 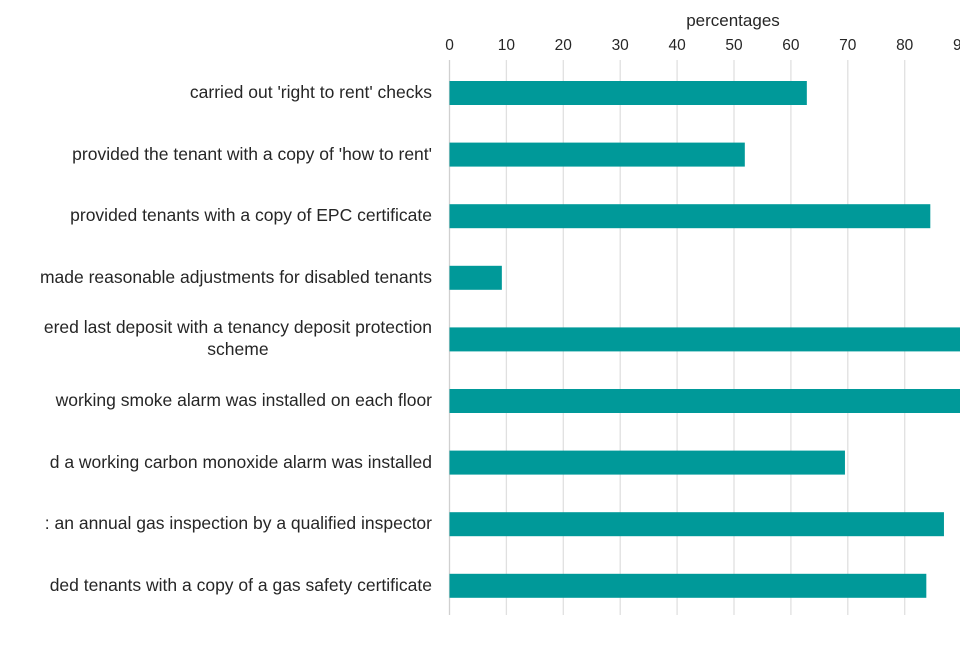 I want to click on x-tick-label: 20, so click(x=564, y=45).